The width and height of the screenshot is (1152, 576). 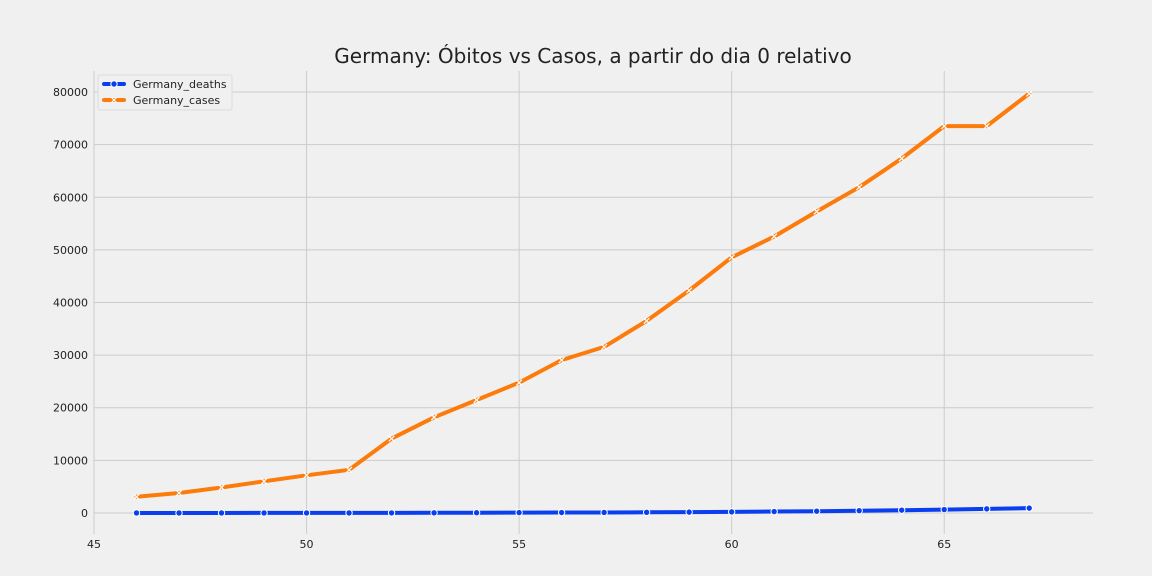 What do you see at coordinates (732, 544) in the screenshot?
I see `x-tick-label: 60` at bounding box center [732, 544].